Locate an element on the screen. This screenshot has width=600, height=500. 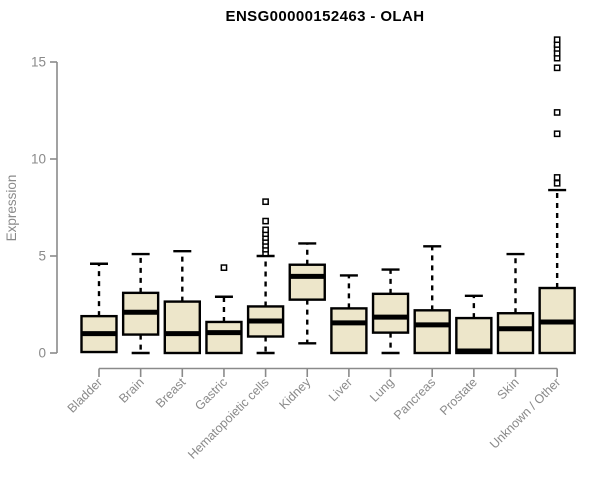
boxplot-skin is located at coordinates (515, 303).